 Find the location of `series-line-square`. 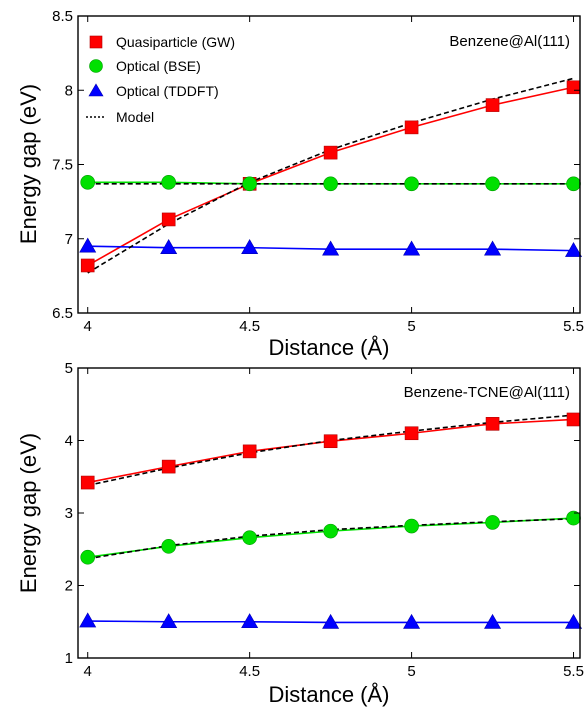

series-line-square is located at coordinates (330, 451).